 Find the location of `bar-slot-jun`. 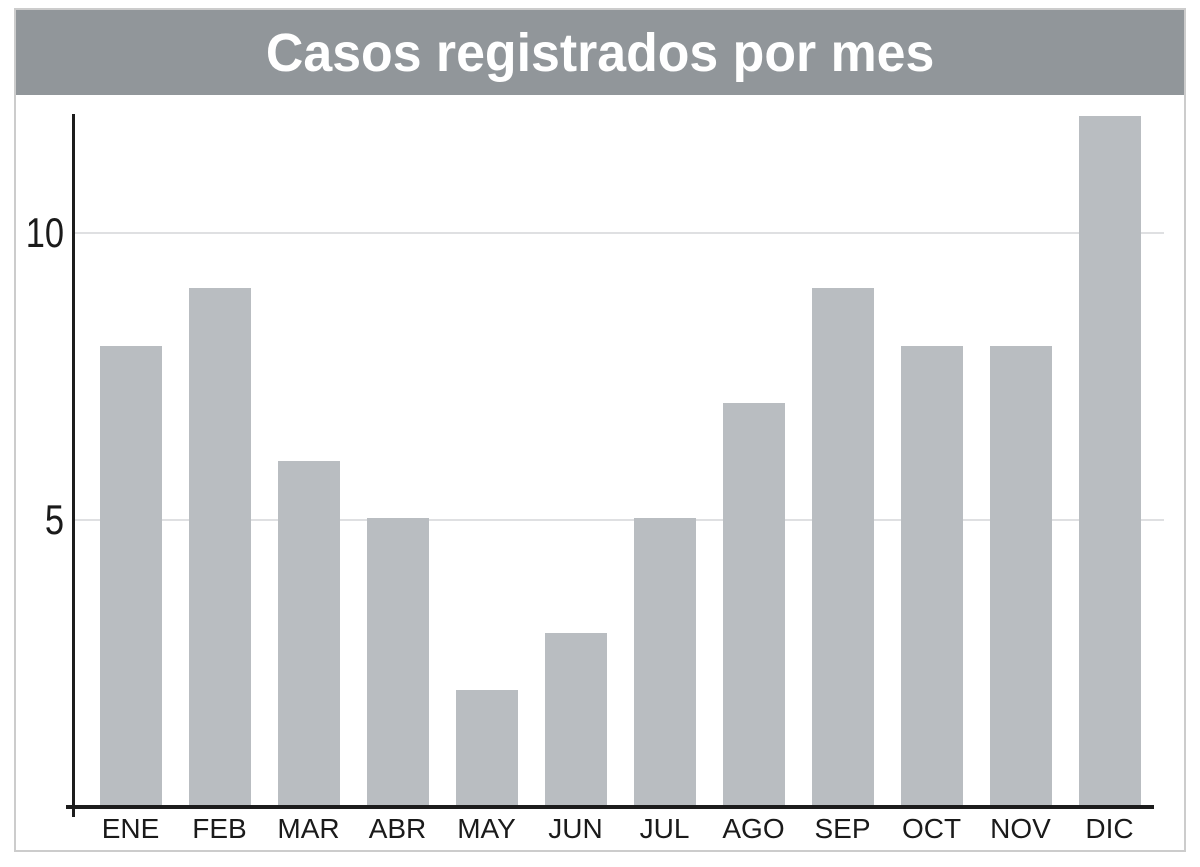

bar-slot-jun is located at coordinates (575, 472).